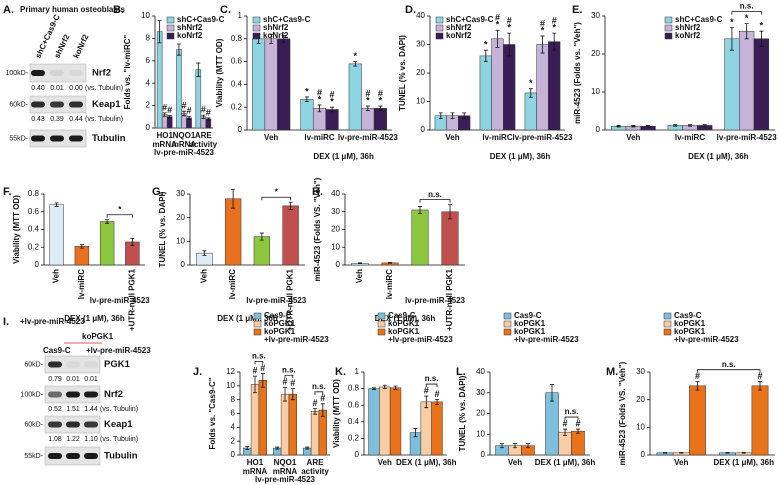 This screenshot has width=780, height=485. What do you see at coordinates (354, 388) in the screenshot?
I see `y-tick-label: 0.8` at bounding box center [354, 388].